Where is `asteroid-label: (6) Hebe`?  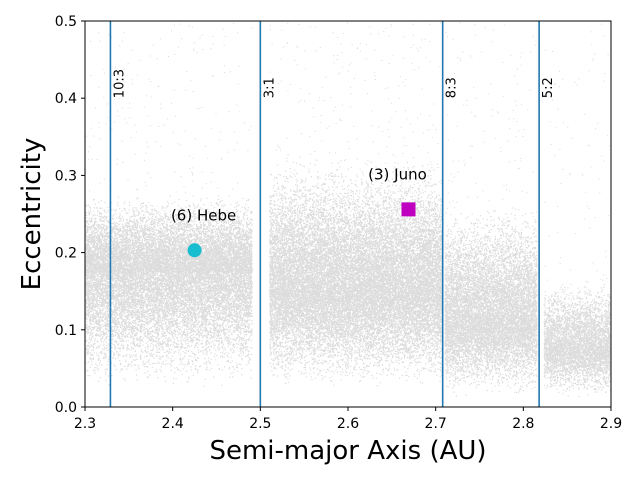
asteroid-label: (6) Hebe is located at coordinates (203, 215).